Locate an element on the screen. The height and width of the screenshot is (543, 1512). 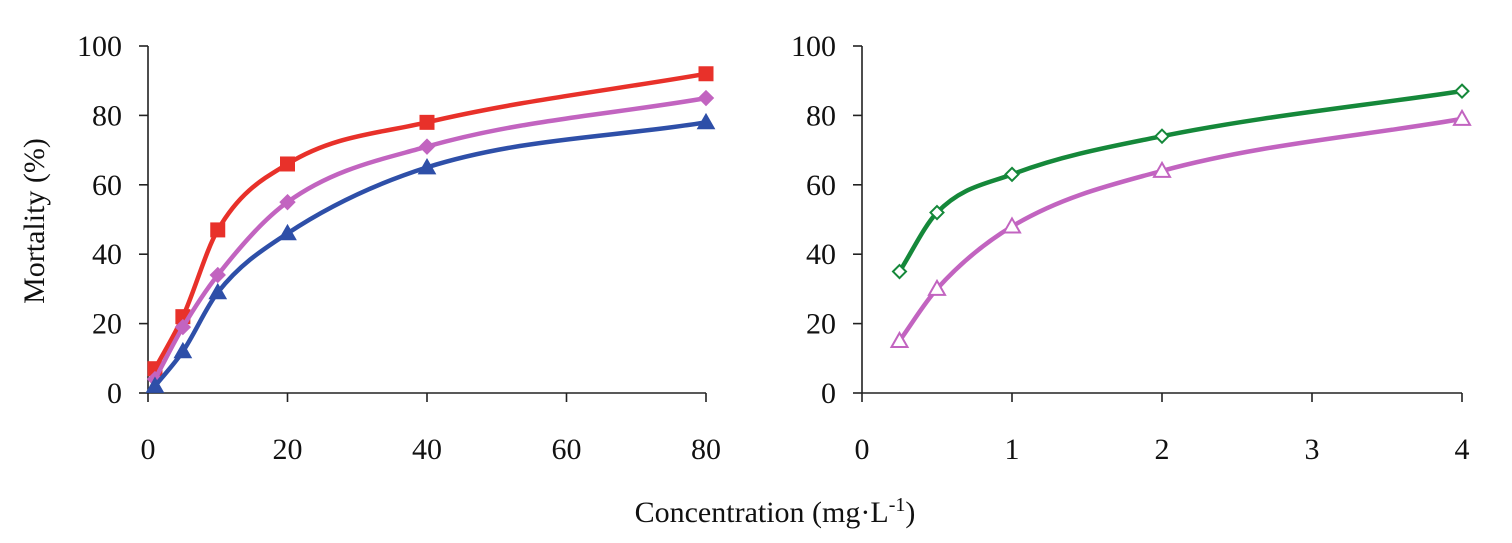
right-x-tick-label: 4 is located at coordinates (1462, 449).